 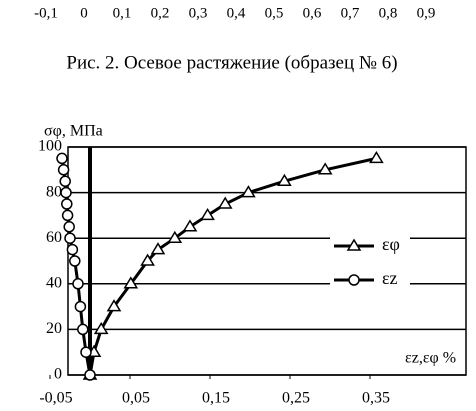 What do you see at coordinates (390, 278) in the screenshot?
I see `legend-label: εz` at bounding box center [390, 278].